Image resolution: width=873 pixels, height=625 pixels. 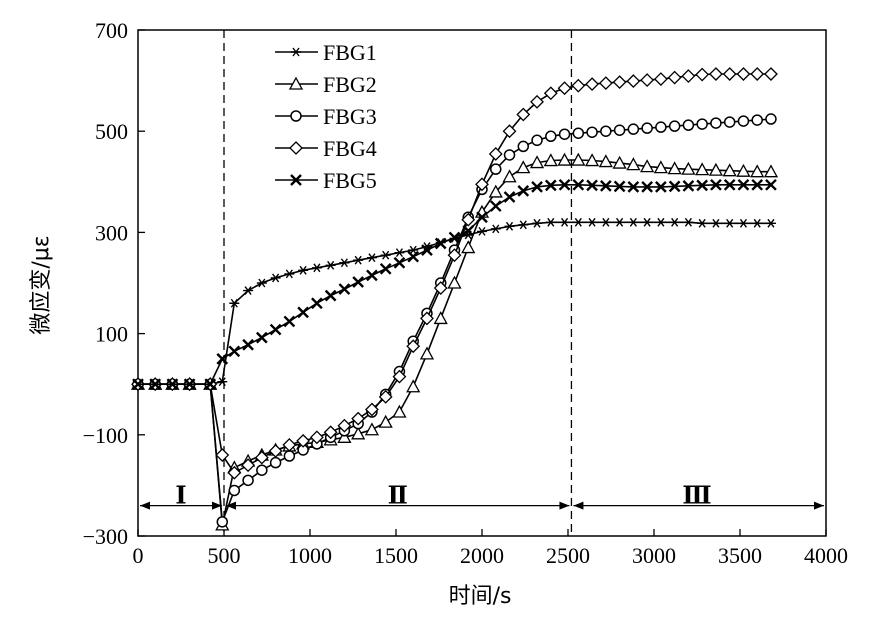 What do you see at coordinates (398, 497) in the screenshot?
I see `phase-label: Ⅱ` at bounding box center [398, 497].